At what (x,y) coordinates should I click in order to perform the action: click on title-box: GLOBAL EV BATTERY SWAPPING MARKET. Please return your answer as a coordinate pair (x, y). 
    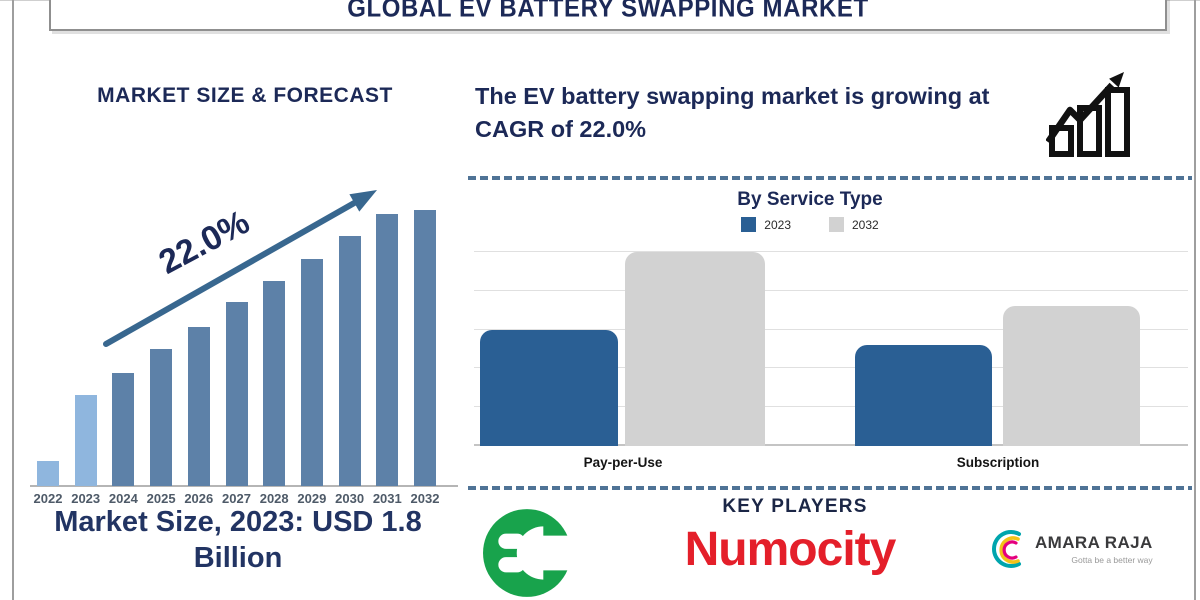
    Looking at the image, I should click on (608, 15).